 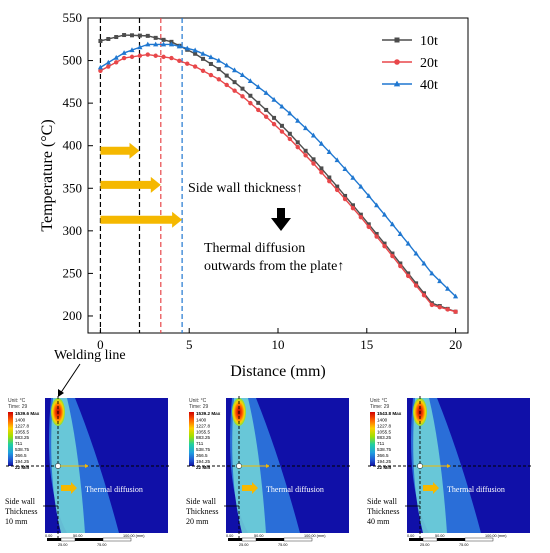 I want to click on panel-unit: Unit: °C, so click(x=379, y=401).